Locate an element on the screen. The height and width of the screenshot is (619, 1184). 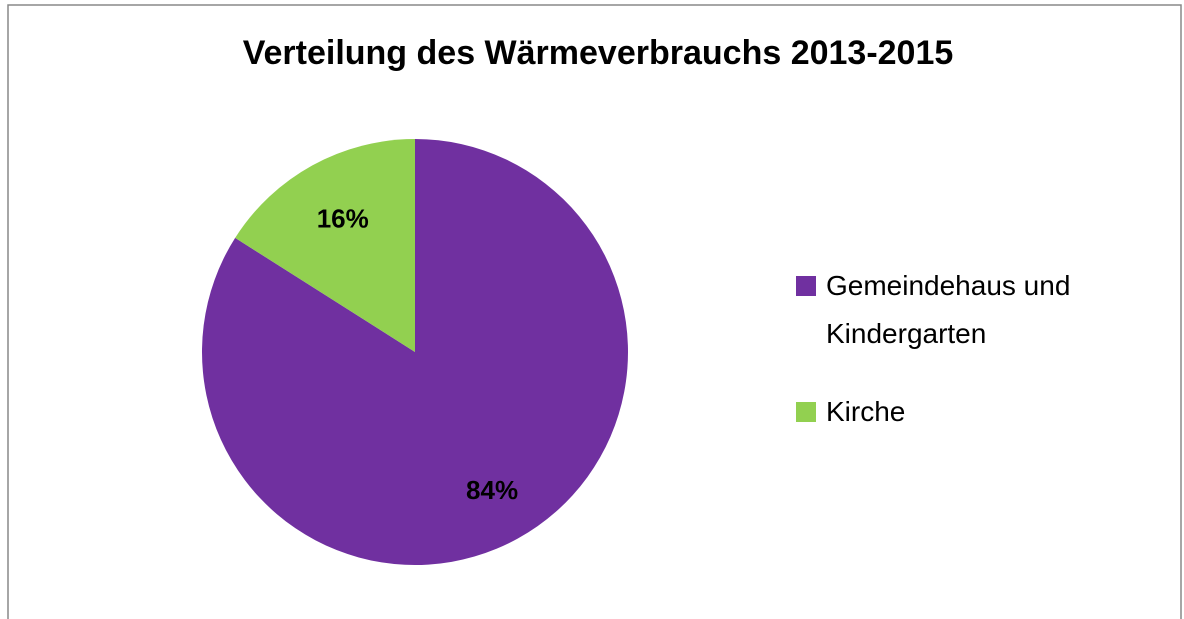
chart-title: Verteilung des Wärmeverbrauchs 2013-2015 is located at coordinates (598, 53).